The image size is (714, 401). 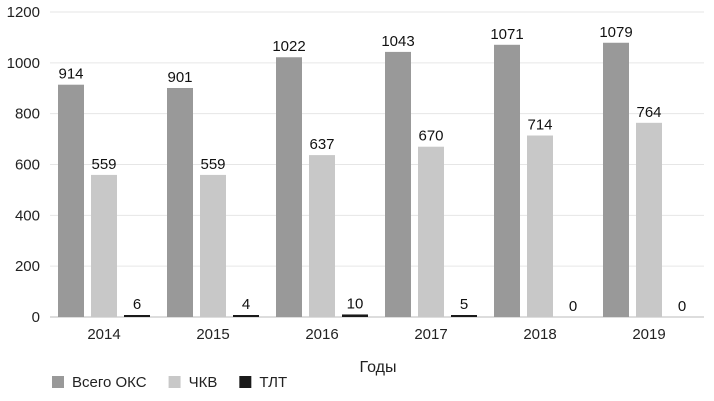 What do you see at coordinates (70, 74) in the screenshot?
I see `data-label: 914` at bounding box center [70, 74].